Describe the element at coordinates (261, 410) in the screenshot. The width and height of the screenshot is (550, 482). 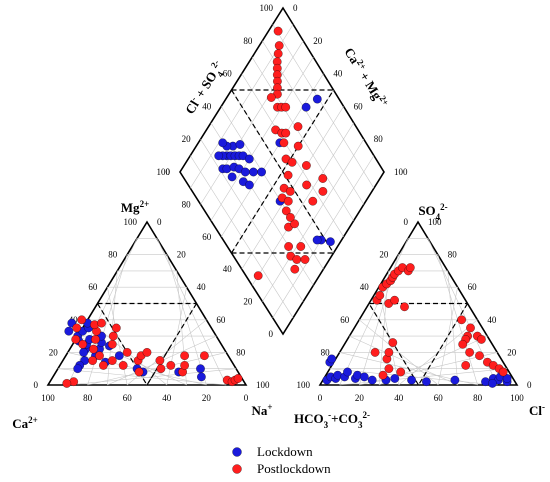
I see `na-label: Na+` at that location.